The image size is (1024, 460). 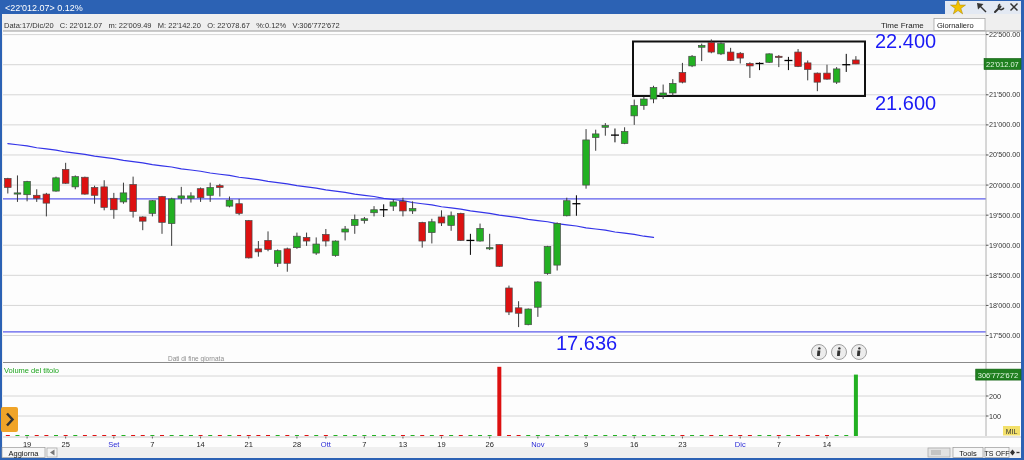 I want to click on annotation: 17.636, so click(x=587, y=343).